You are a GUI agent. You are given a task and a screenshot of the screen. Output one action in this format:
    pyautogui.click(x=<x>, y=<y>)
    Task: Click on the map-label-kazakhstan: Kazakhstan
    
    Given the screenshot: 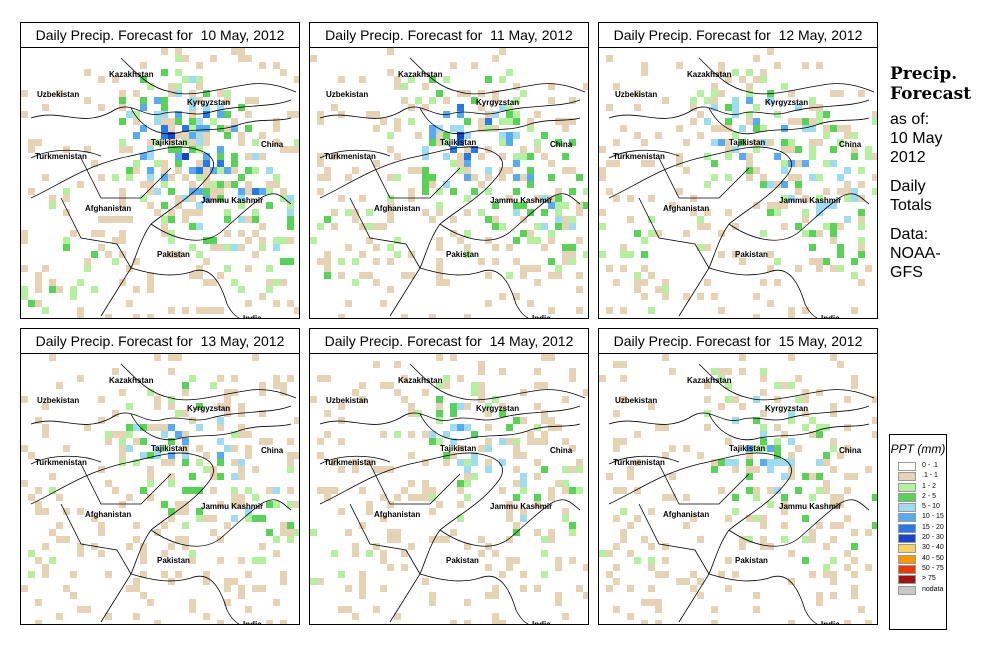 What is the action you would take?
    pyautogui.click(x=709, y=74)
    